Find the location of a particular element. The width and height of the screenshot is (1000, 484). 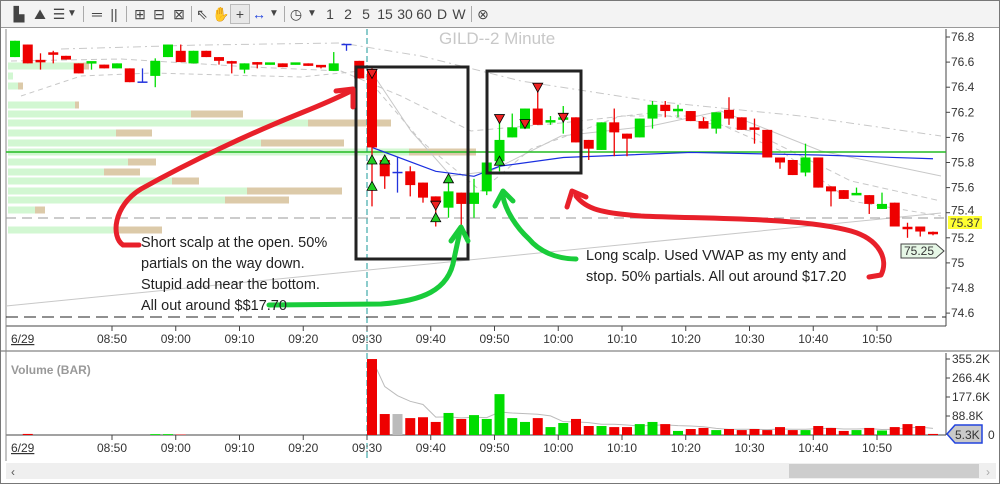

time-label: 09:10 is located at coordinates (239, 448).